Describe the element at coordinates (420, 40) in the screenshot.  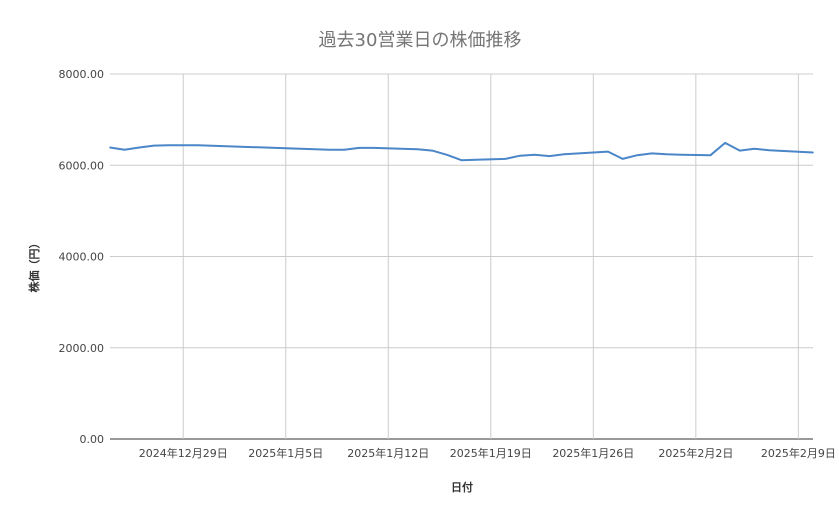
I see `chart-title: 過去30営業日の株価推移` at that location.